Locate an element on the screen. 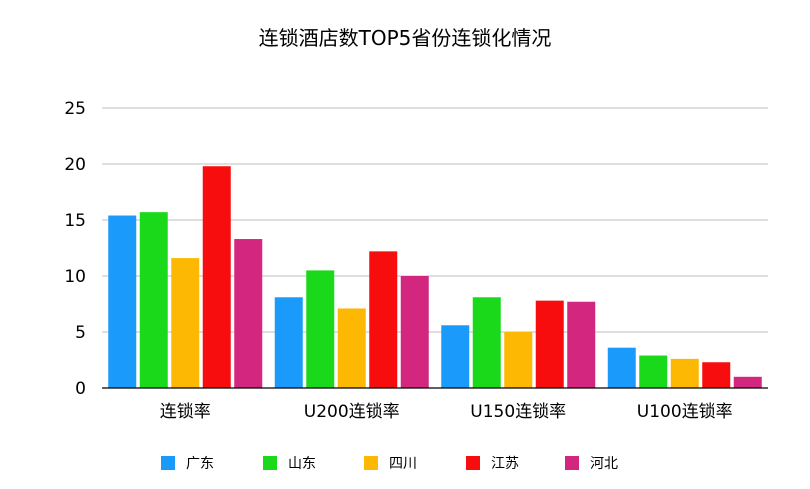  legend-label: 四川 is located at coordinates (403, 464).